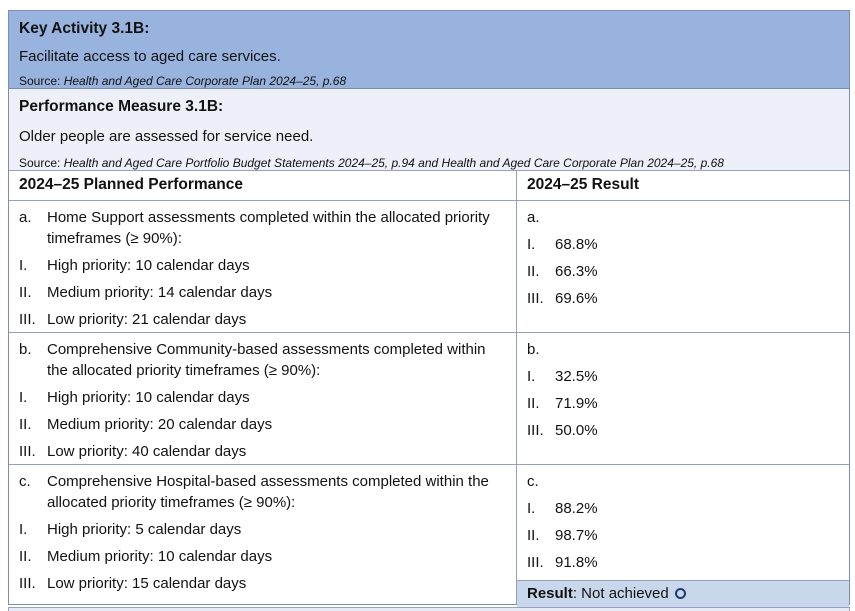 The height and width of the screenshot is (611, 855). Describe the element at coordinates (683, 481) in the screenshot. I see `result-item: c.` at that location.